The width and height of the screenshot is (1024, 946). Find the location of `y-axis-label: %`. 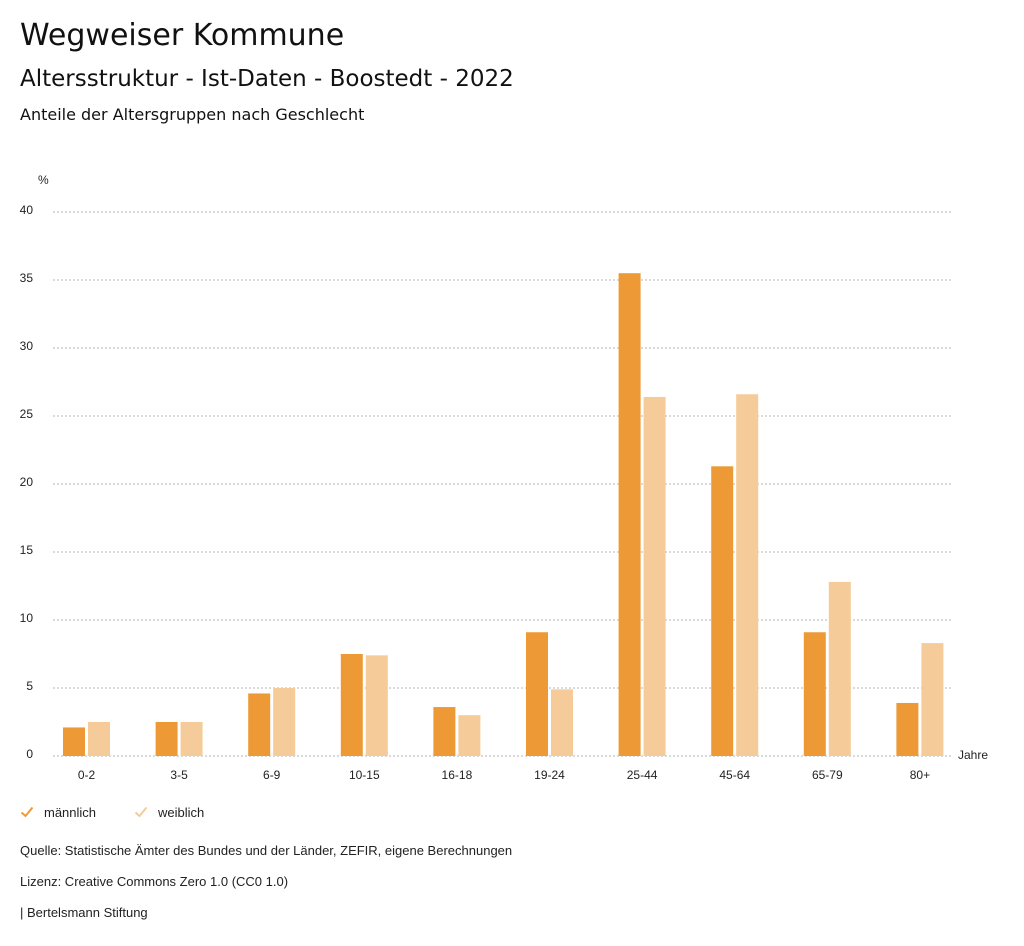

y-axis-label: % is located at coordinates (43, 180).